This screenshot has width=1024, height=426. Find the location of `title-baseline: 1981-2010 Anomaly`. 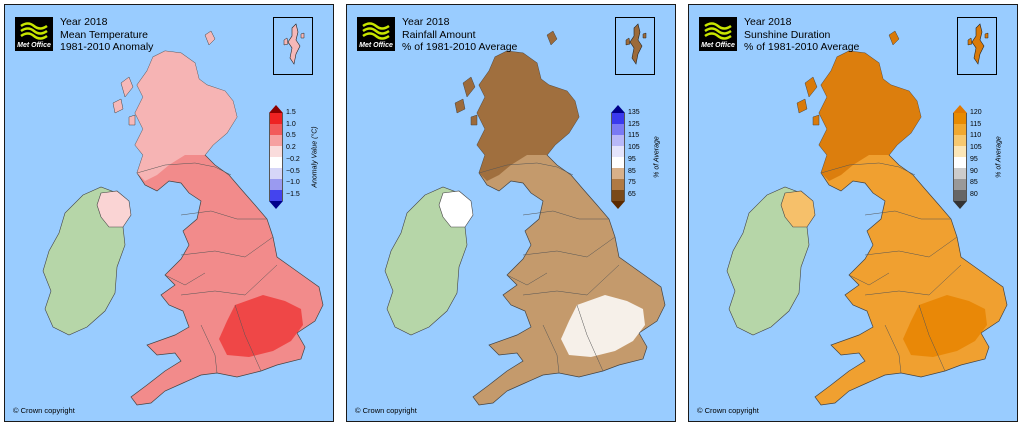

title-baseline: 1981-2010 Anomaly is located at coordinates (107, 47).